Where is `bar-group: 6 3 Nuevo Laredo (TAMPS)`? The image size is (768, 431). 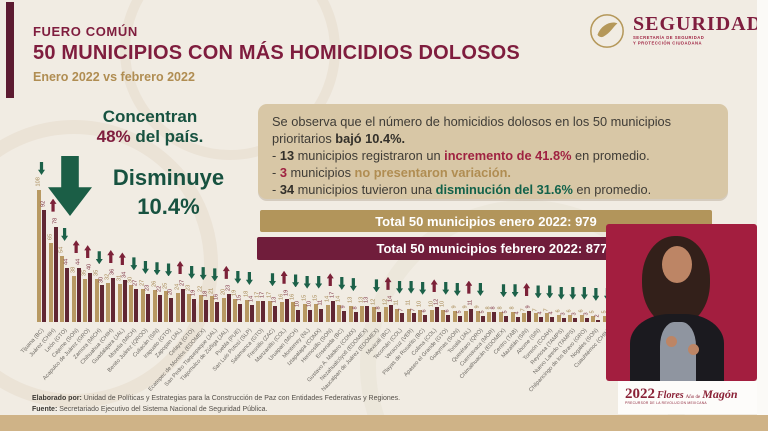 bar-group: 6 3 Nuevo Laredo (TAMPS) is located at coordinates (555, 187).